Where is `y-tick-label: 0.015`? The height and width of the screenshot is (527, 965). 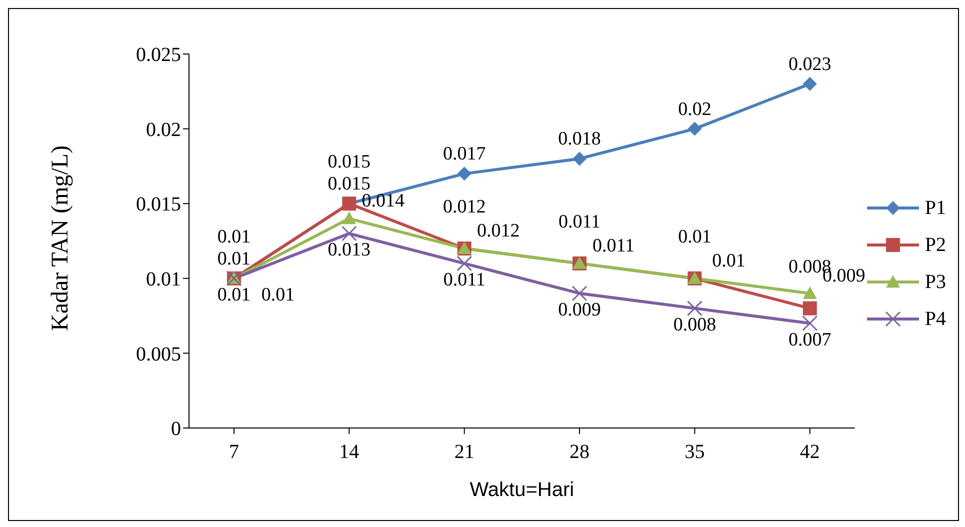 y-tick-label: 0.015 is located at coordinates (158, 205).